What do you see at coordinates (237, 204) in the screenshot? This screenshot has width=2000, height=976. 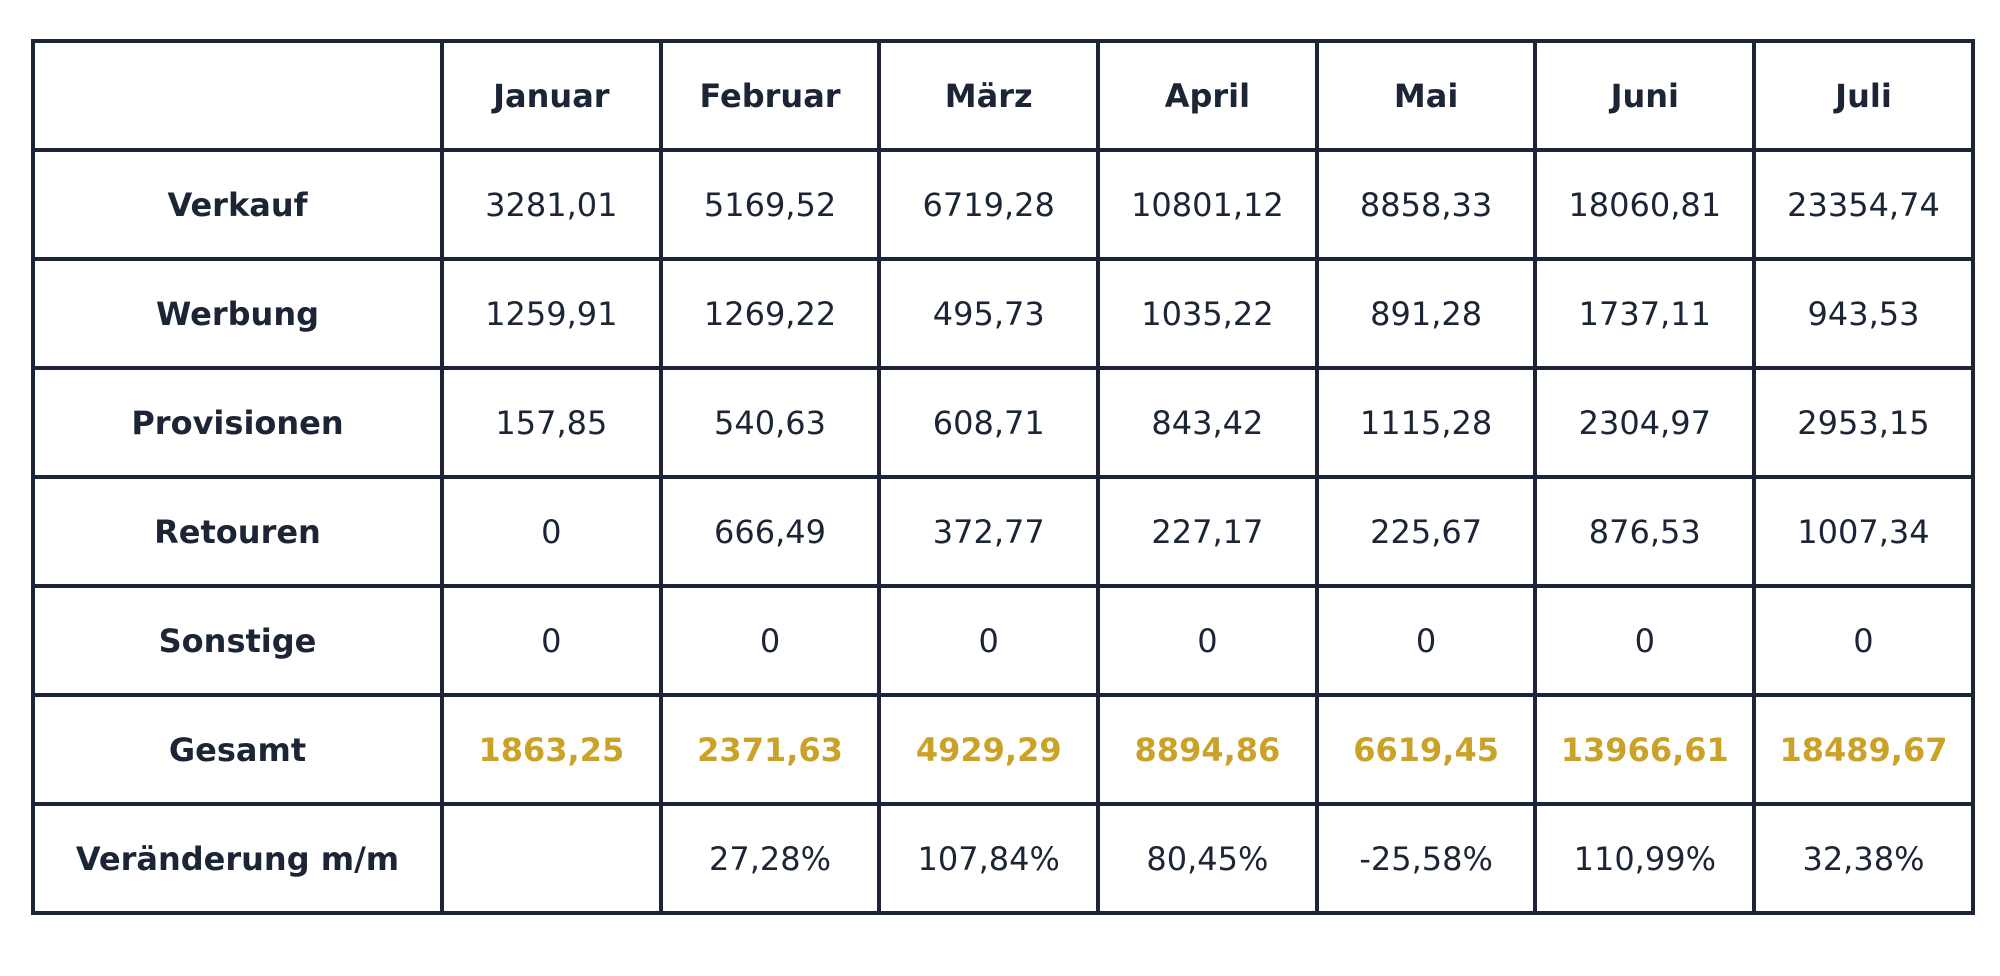 I see `row-label: Verkauf` at bounding box center [237, 204].